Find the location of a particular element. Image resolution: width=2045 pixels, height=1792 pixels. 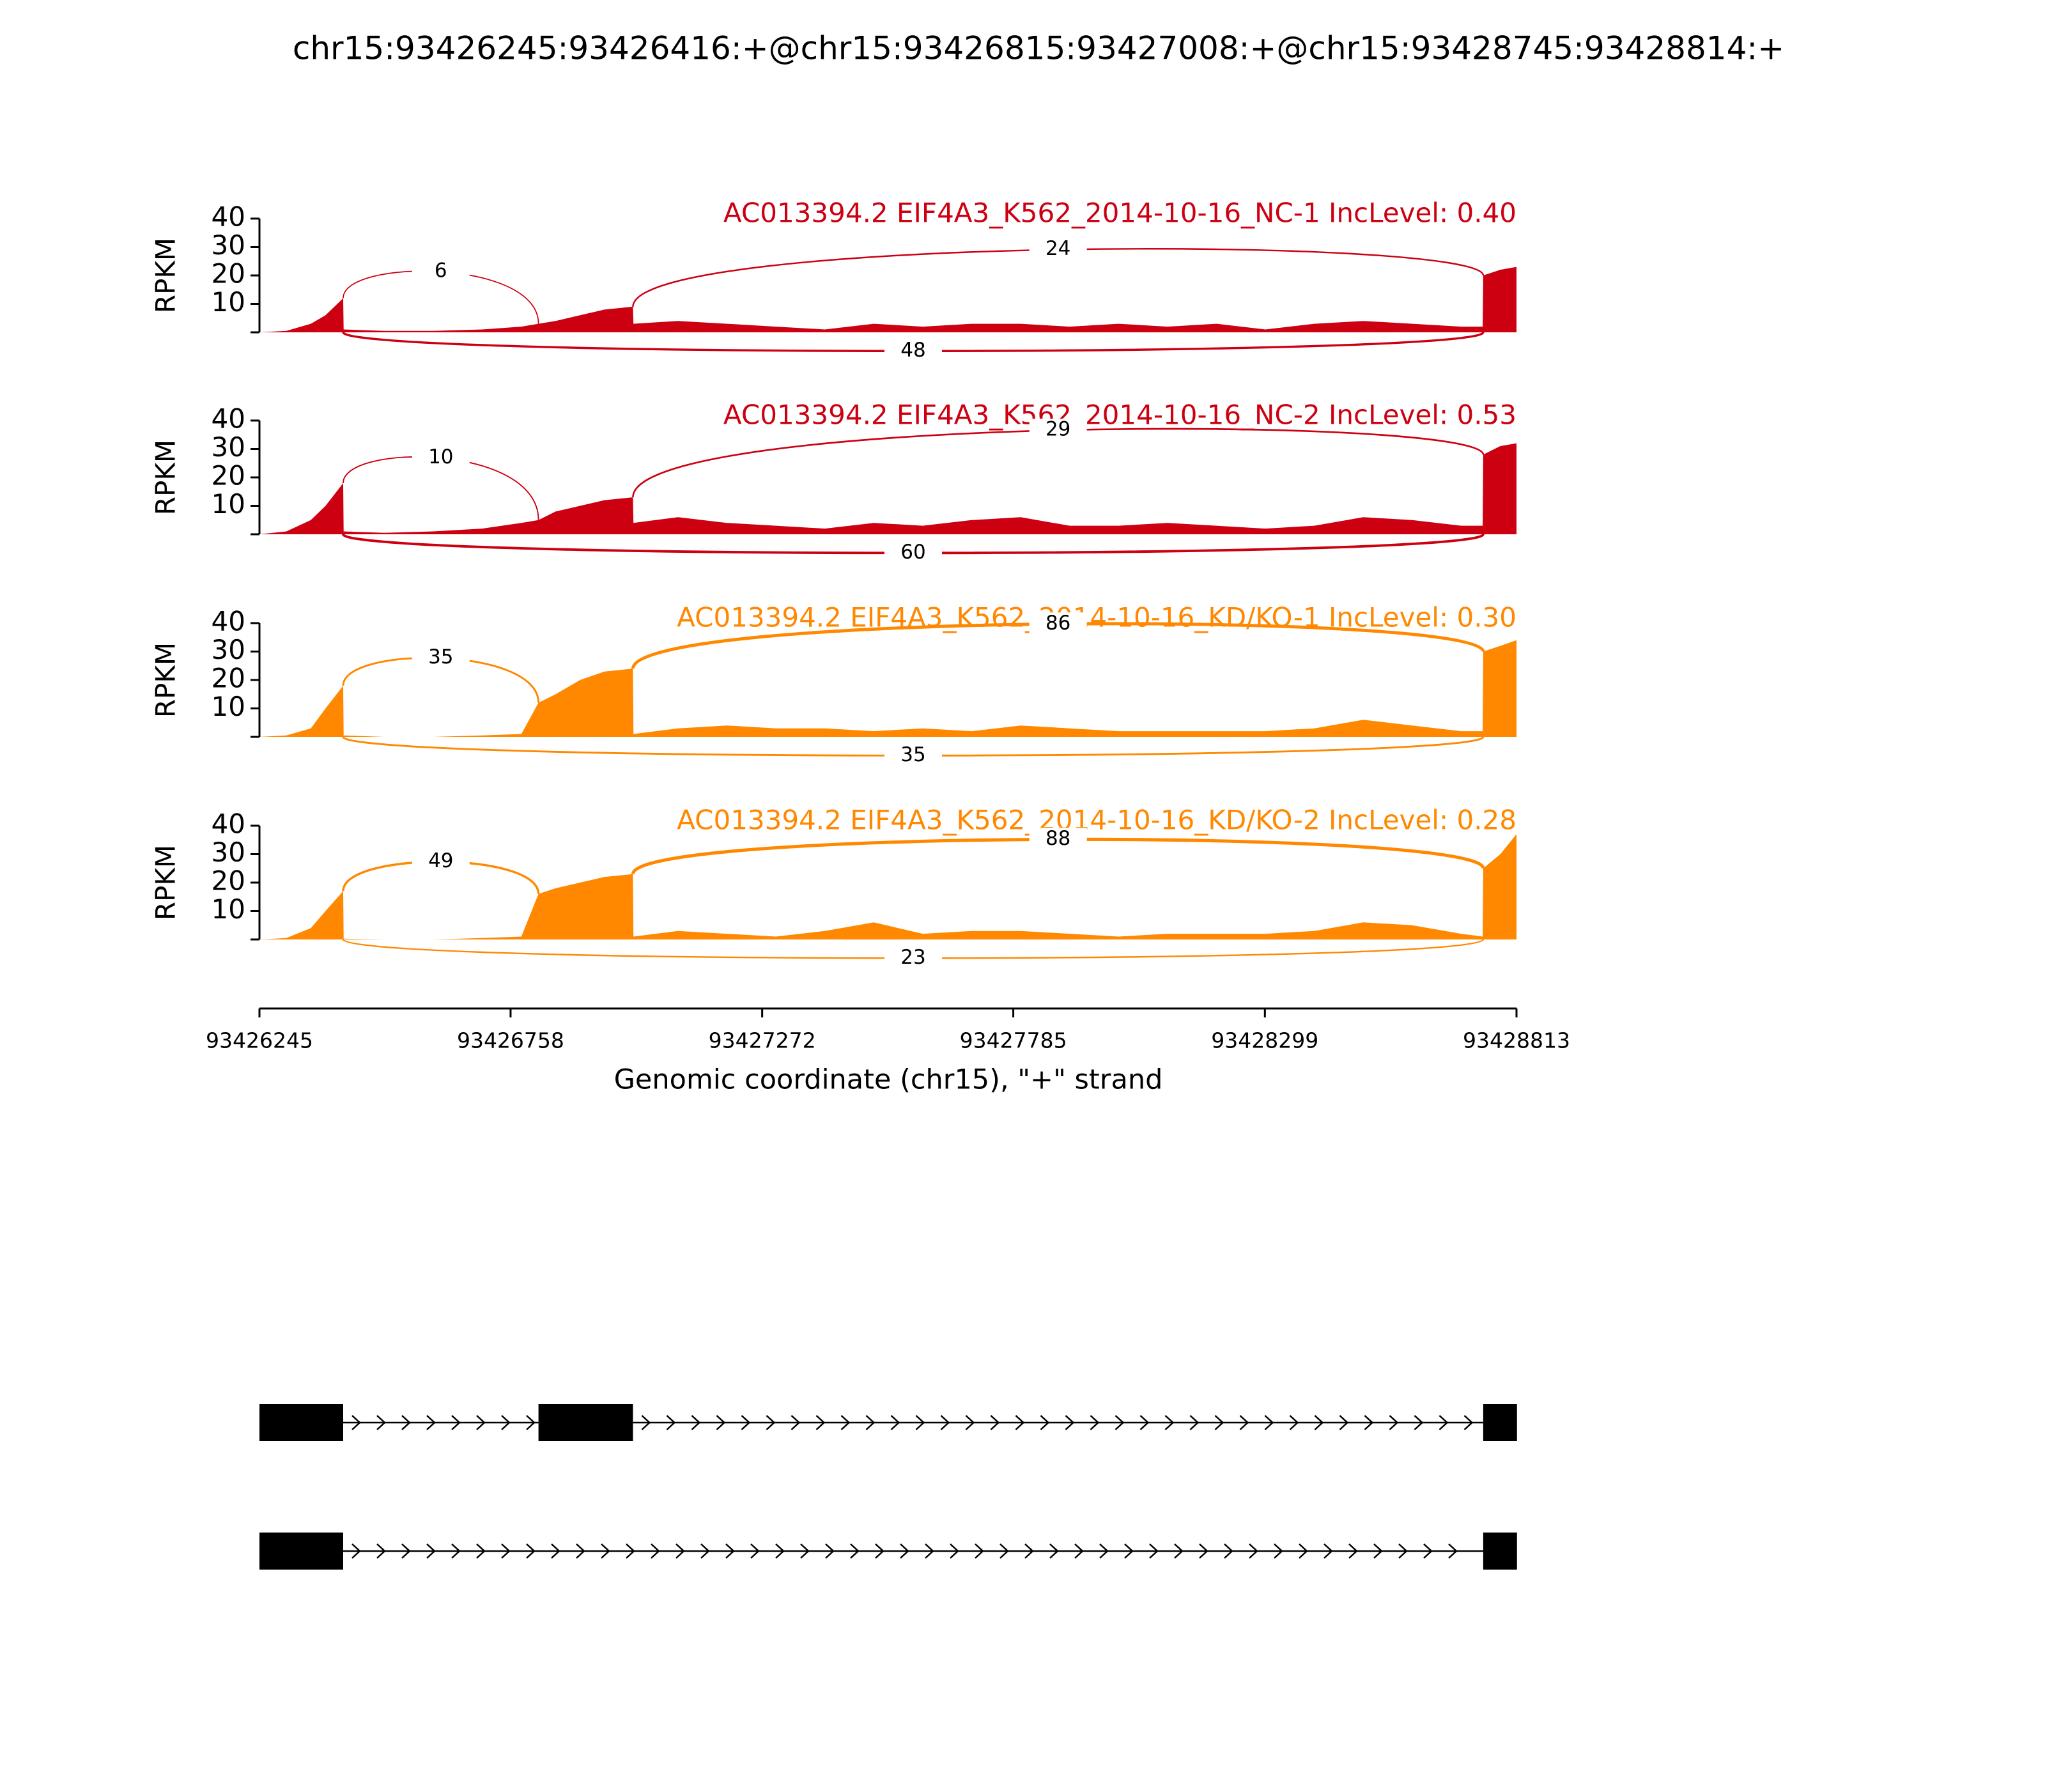

junction-label: 60 is located at coordinates (912, 552).